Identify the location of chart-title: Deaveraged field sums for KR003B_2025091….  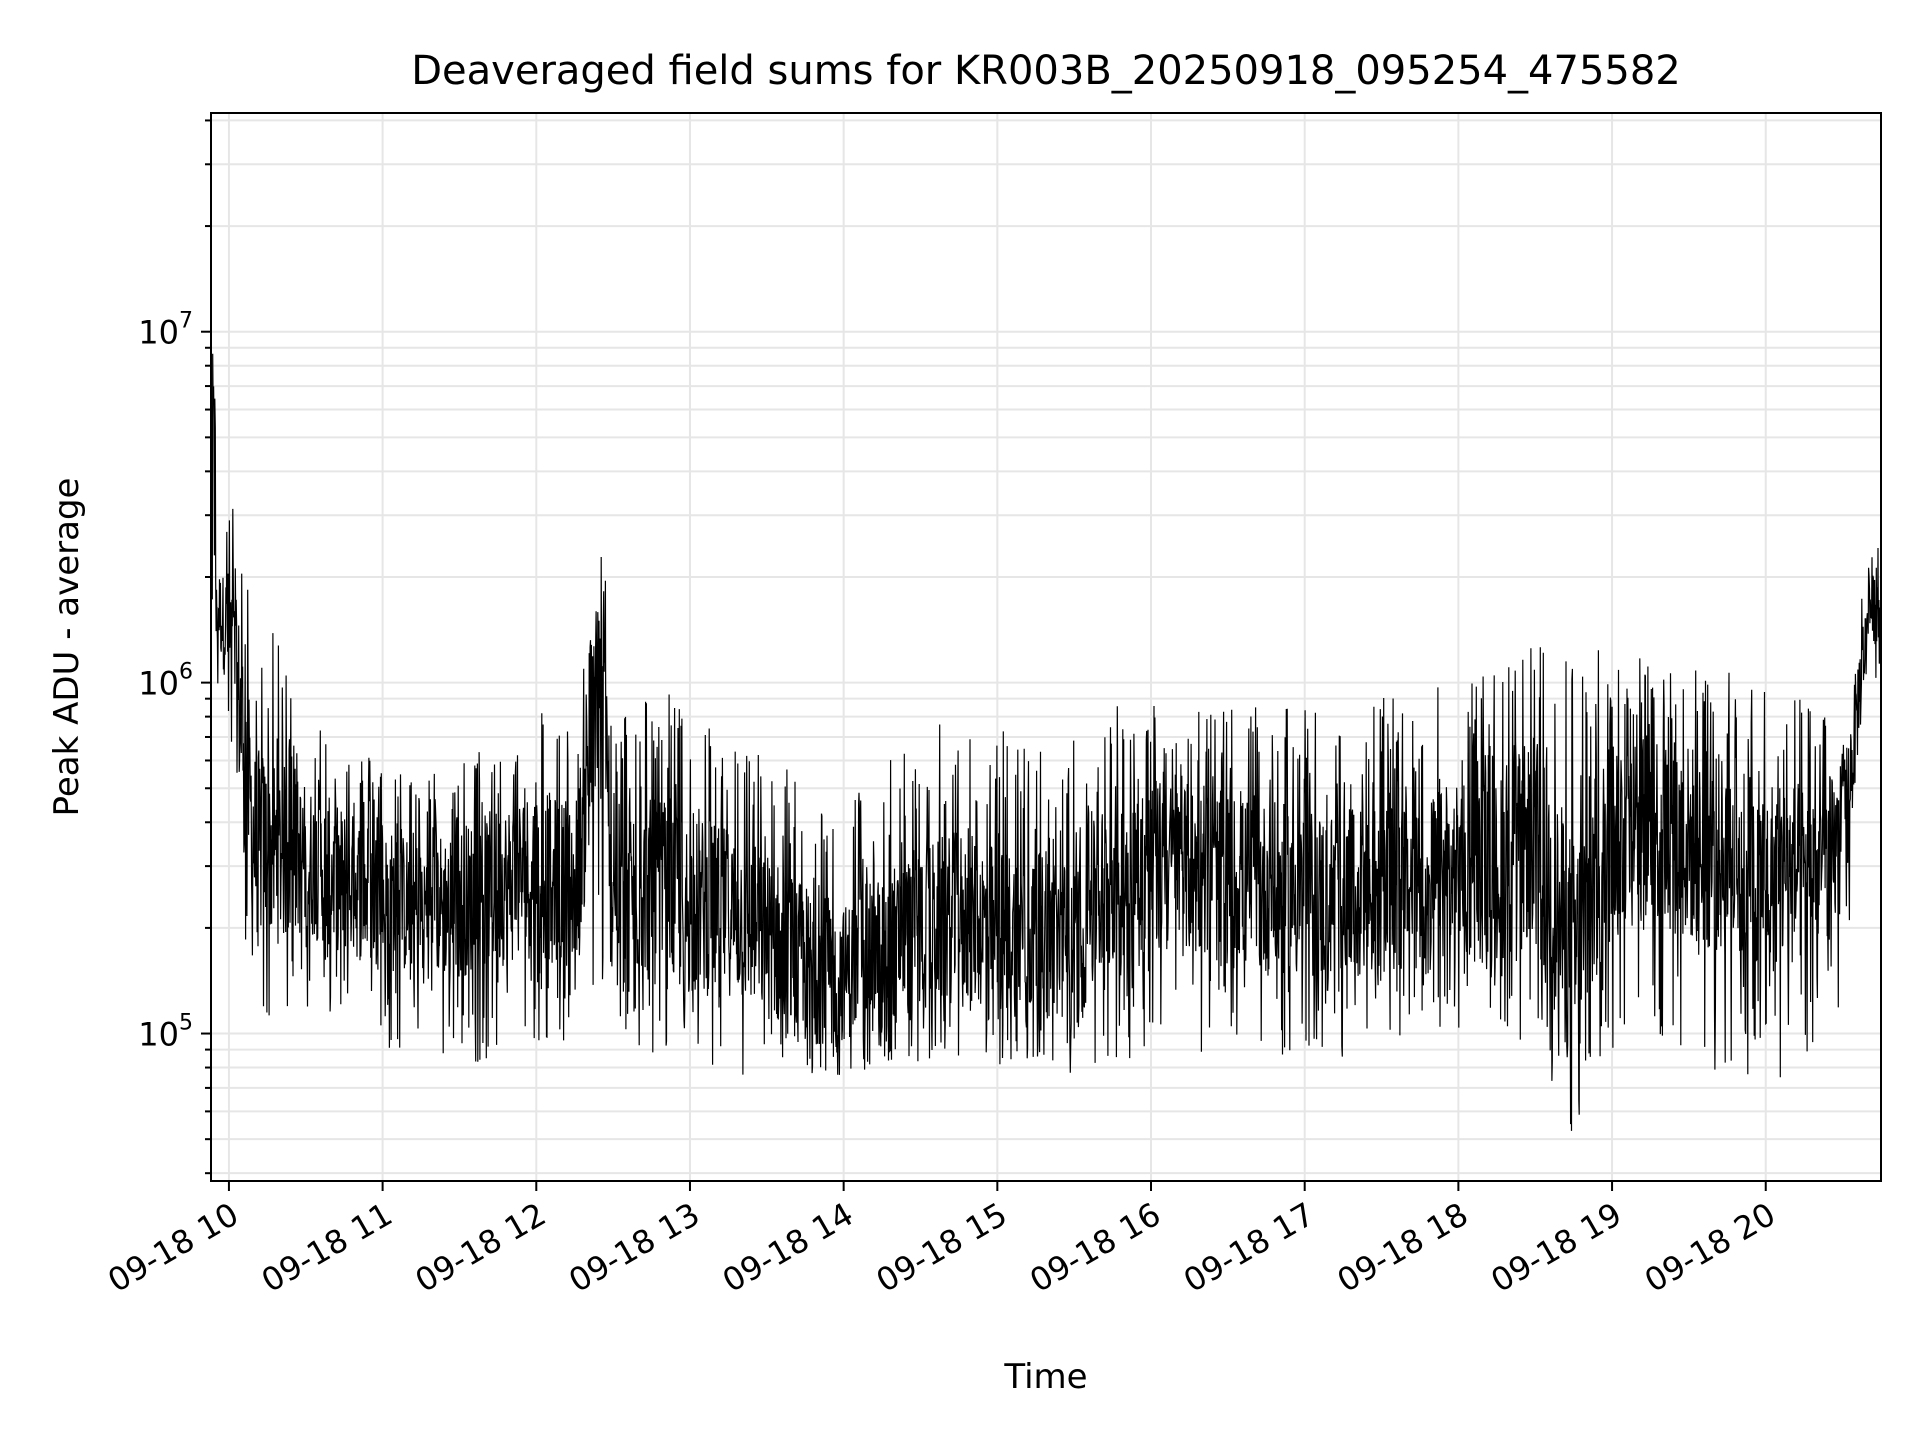
(1046, 71).